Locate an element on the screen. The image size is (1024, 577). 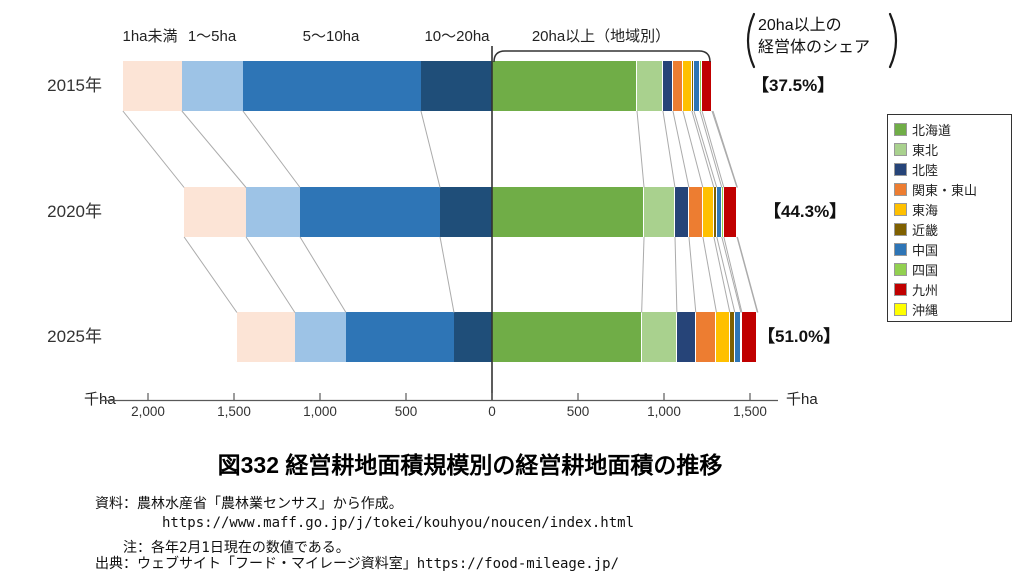
legend-item-関東・東山: 関東・東山 is located at coordinates (952, 189).